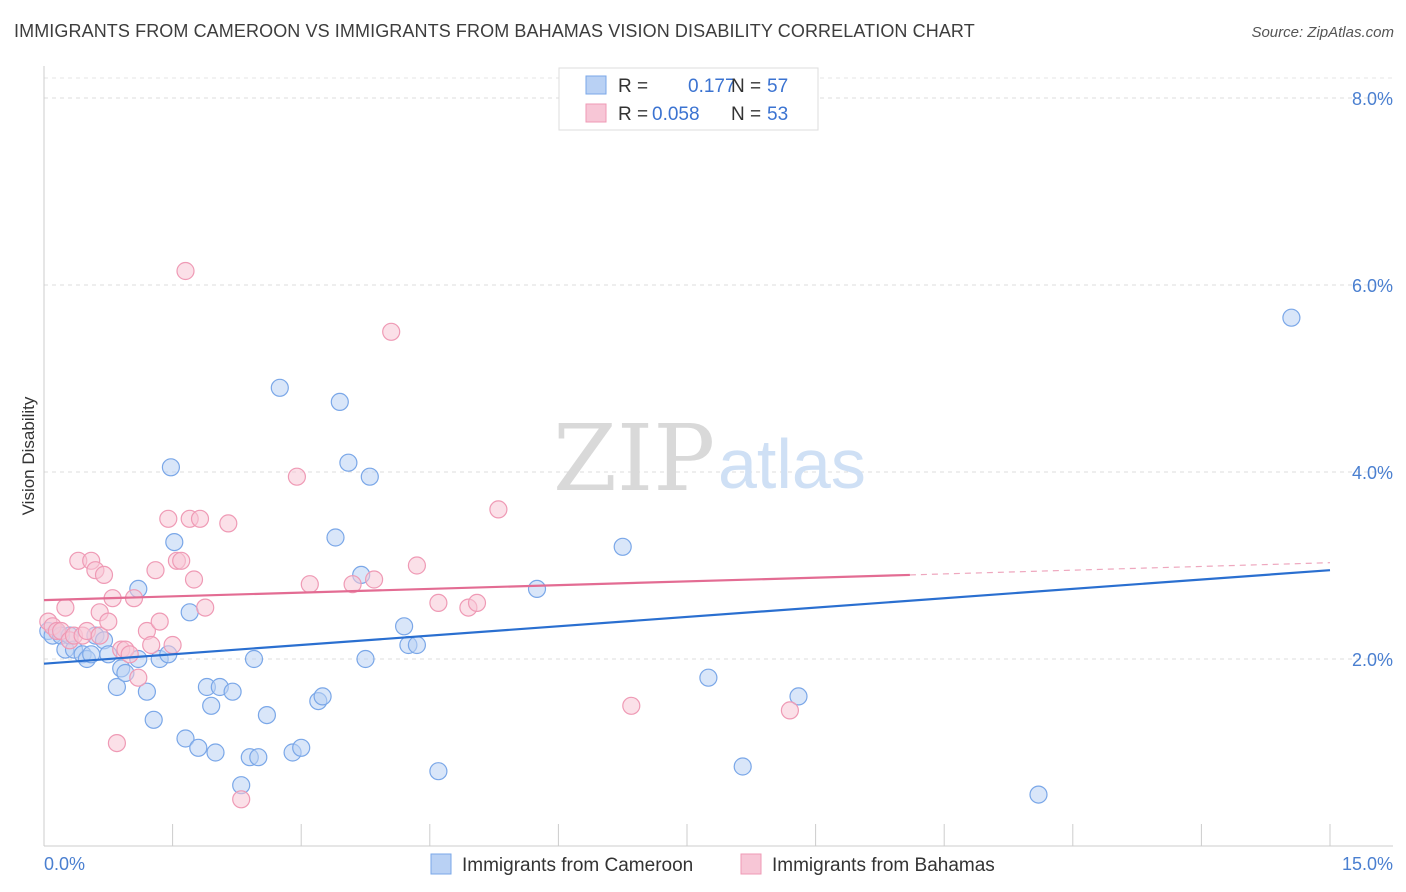 The image size is (1406, 892). I want to click on y-tick-label-3: 8.0%, so click(1372, 99).